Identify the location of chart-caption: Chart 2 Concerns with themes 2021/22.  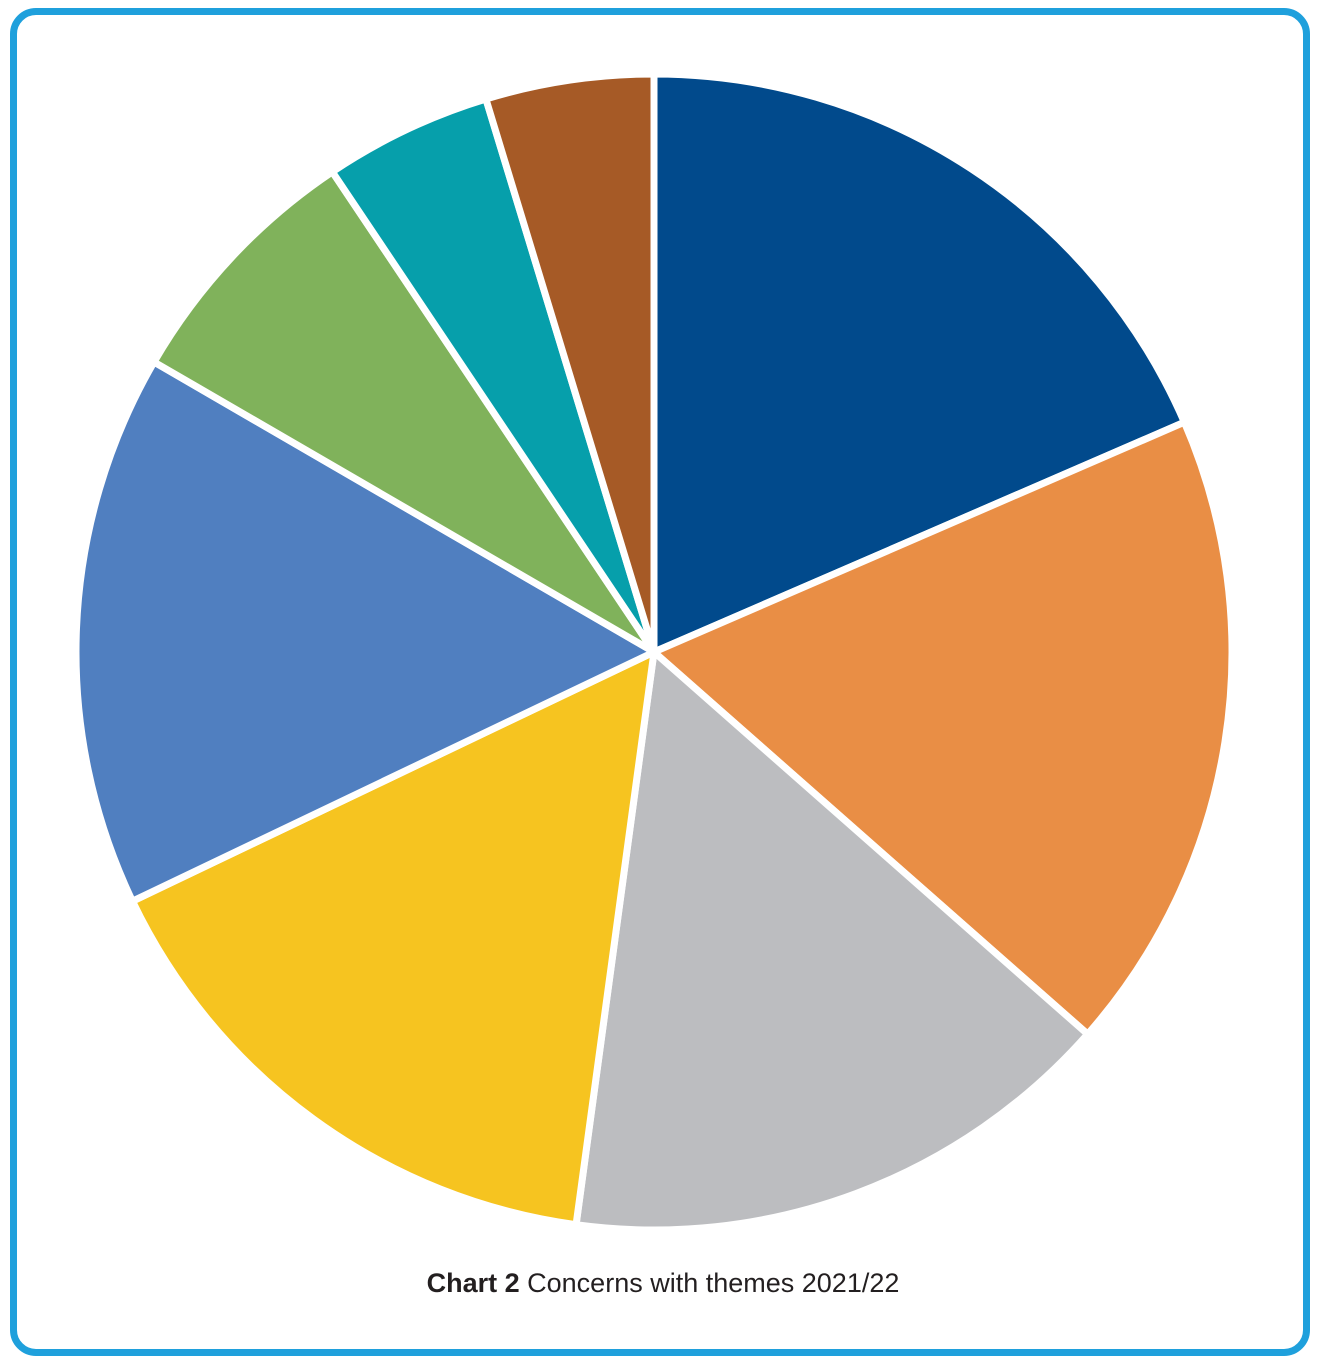
(663, 1283).